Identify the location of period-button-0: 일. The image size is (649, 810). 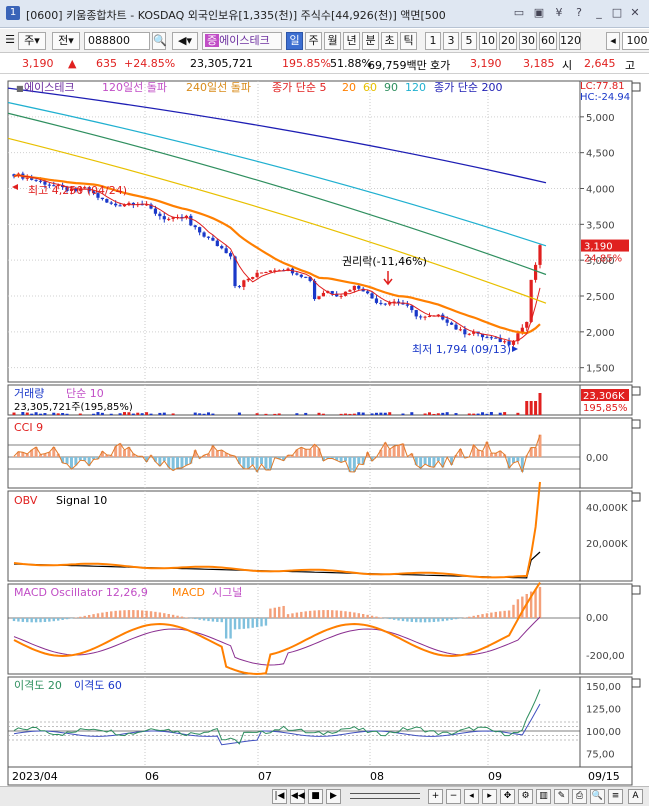
(294, 41).